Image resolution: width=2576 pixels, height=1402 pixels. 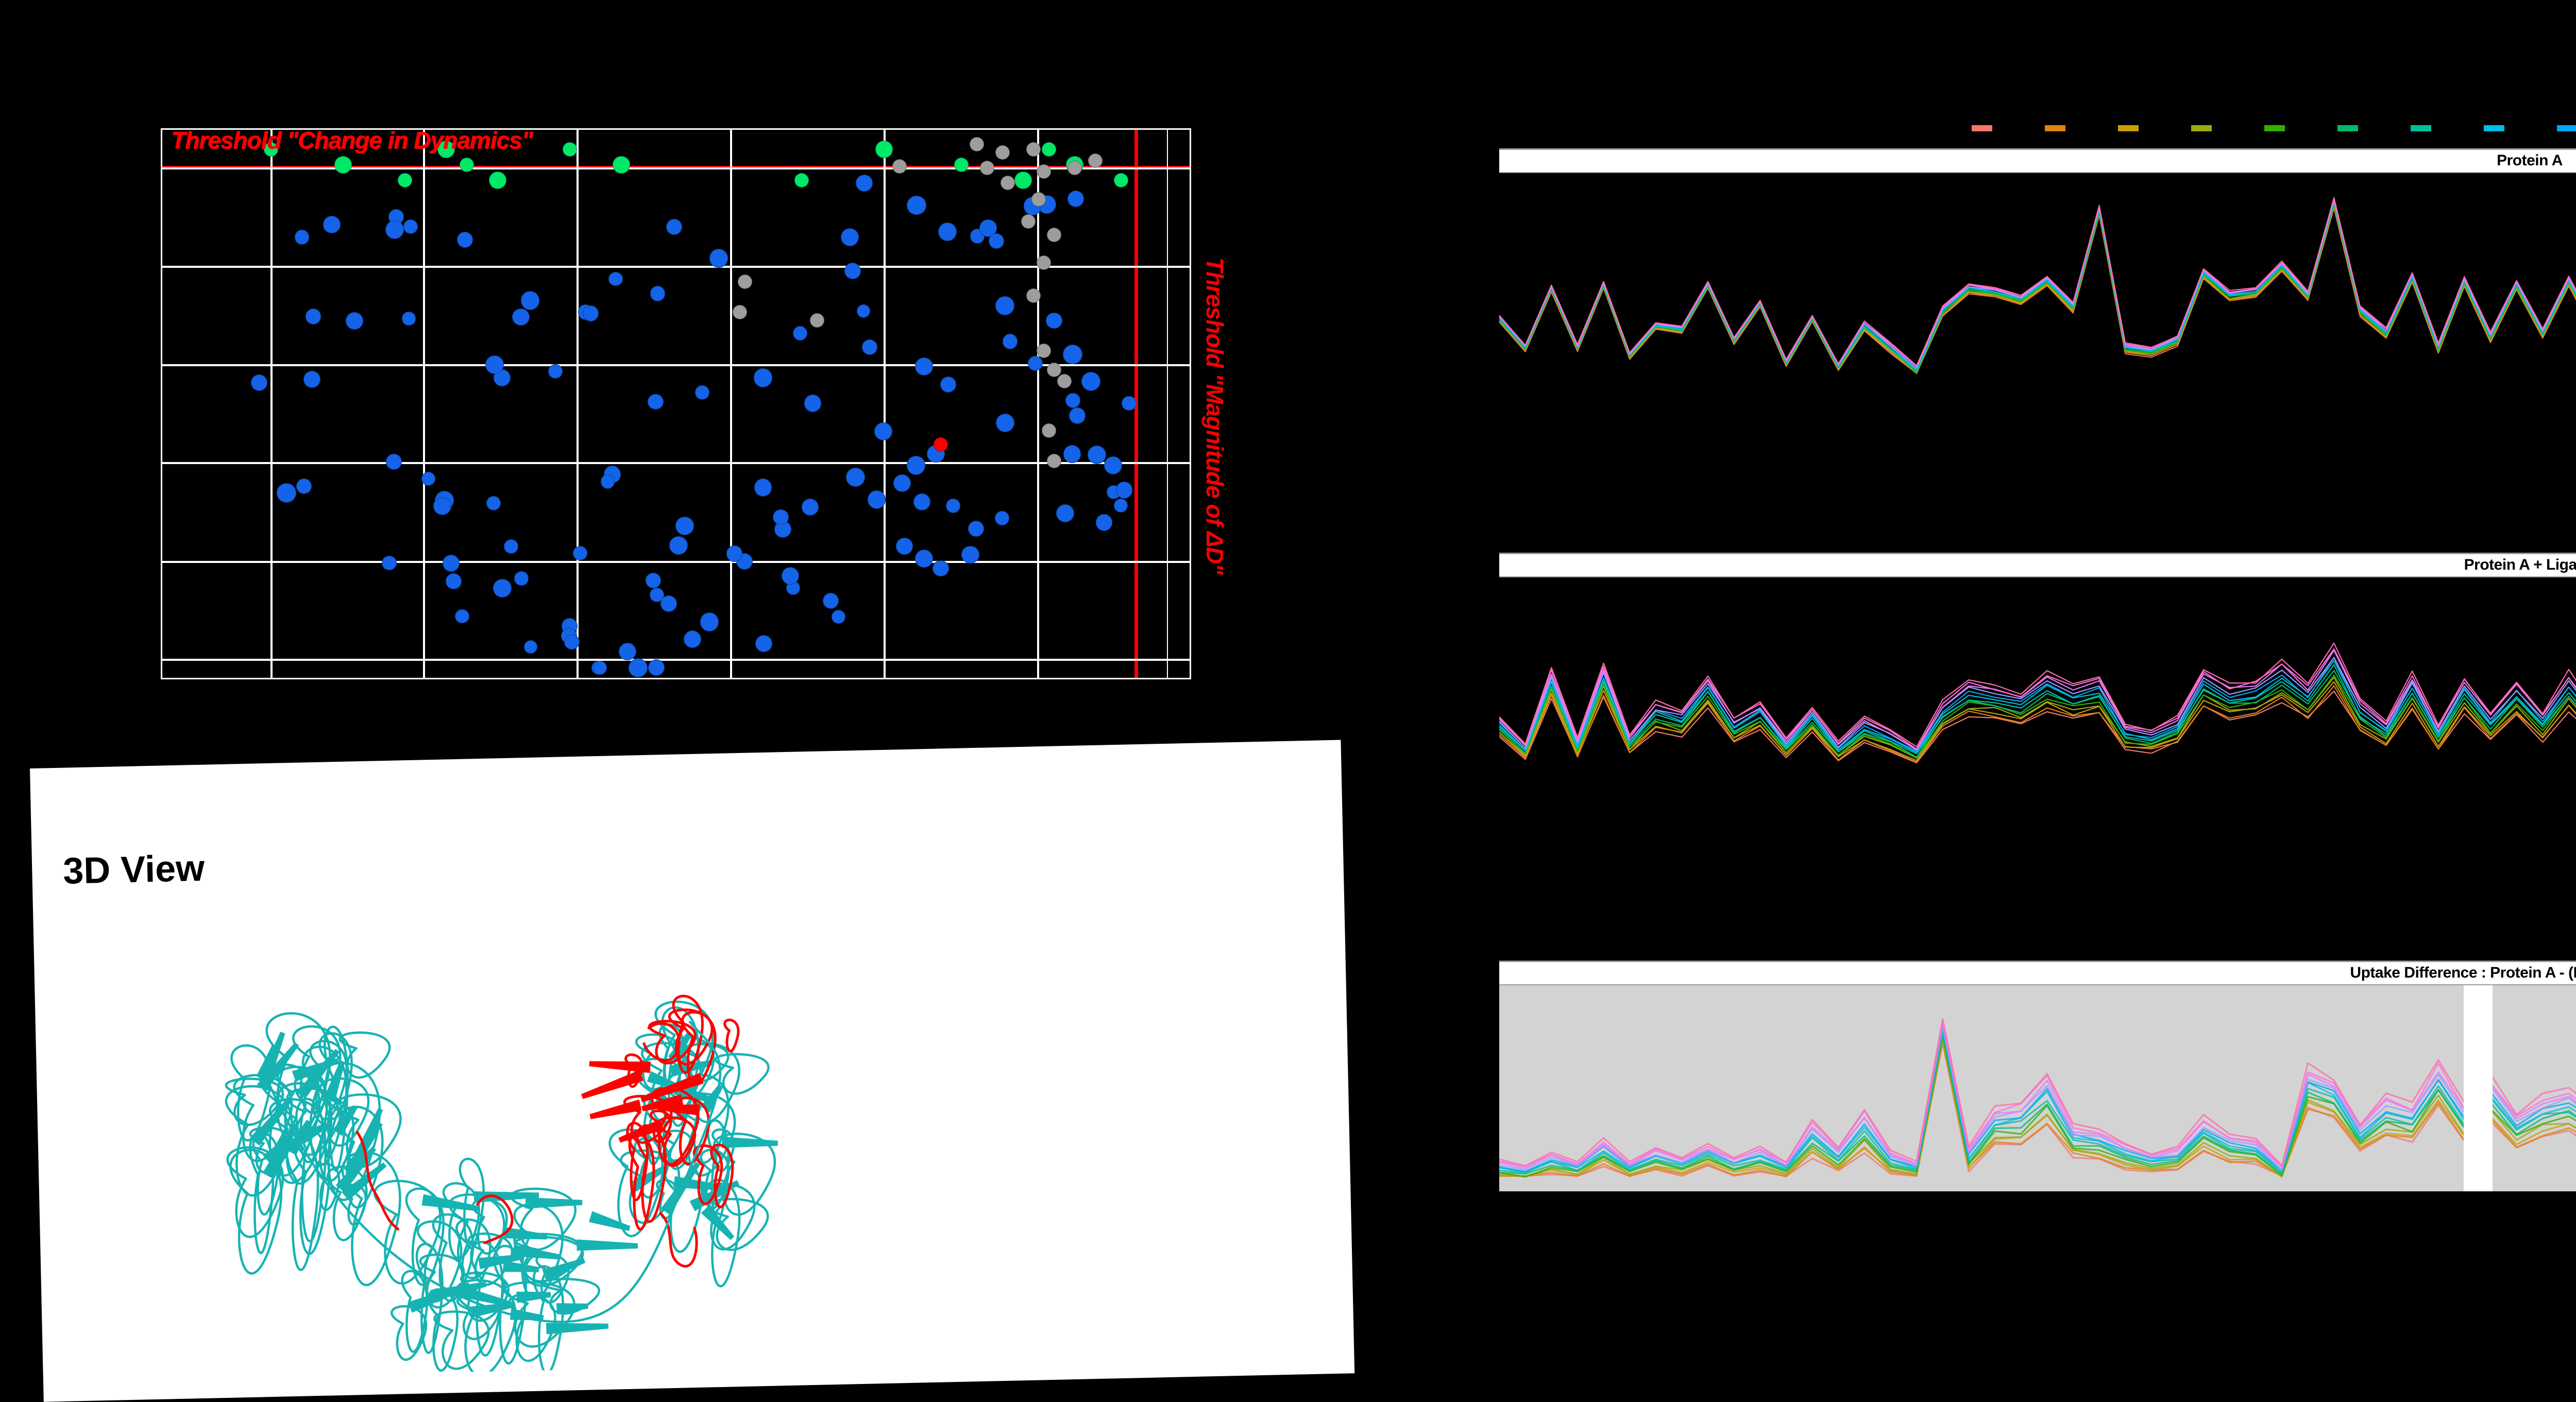 I want to click on uptake-trace-2-min, so click(x=2038, y=1108).